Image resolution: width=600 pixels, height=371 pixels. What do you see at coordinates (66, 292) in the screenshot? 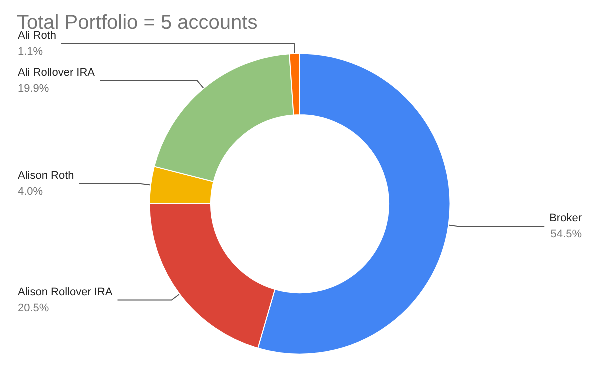
I see `slice-label: Alison Rollover IRA` at bounding box center [66, 292].